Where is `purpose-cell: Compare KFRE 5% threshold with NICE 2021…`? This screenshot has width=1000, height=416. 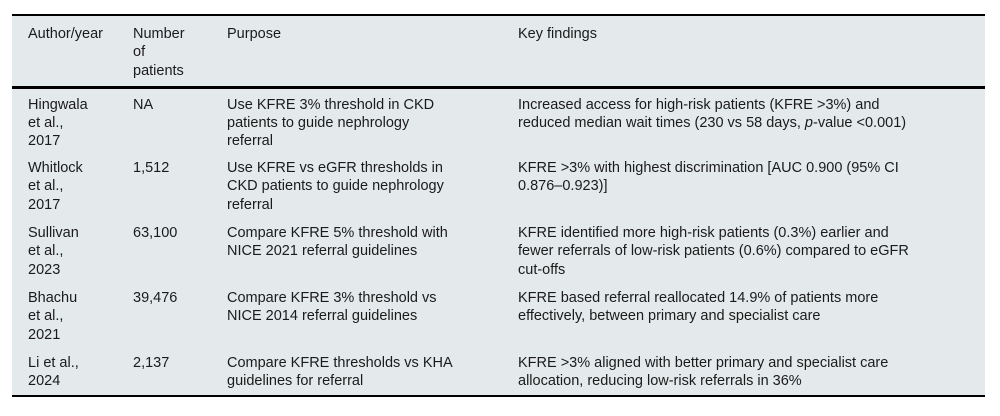
purpose-cell: Compare KFRE 5% threshold with NICE 2021… is located at coordinates (337, 242).